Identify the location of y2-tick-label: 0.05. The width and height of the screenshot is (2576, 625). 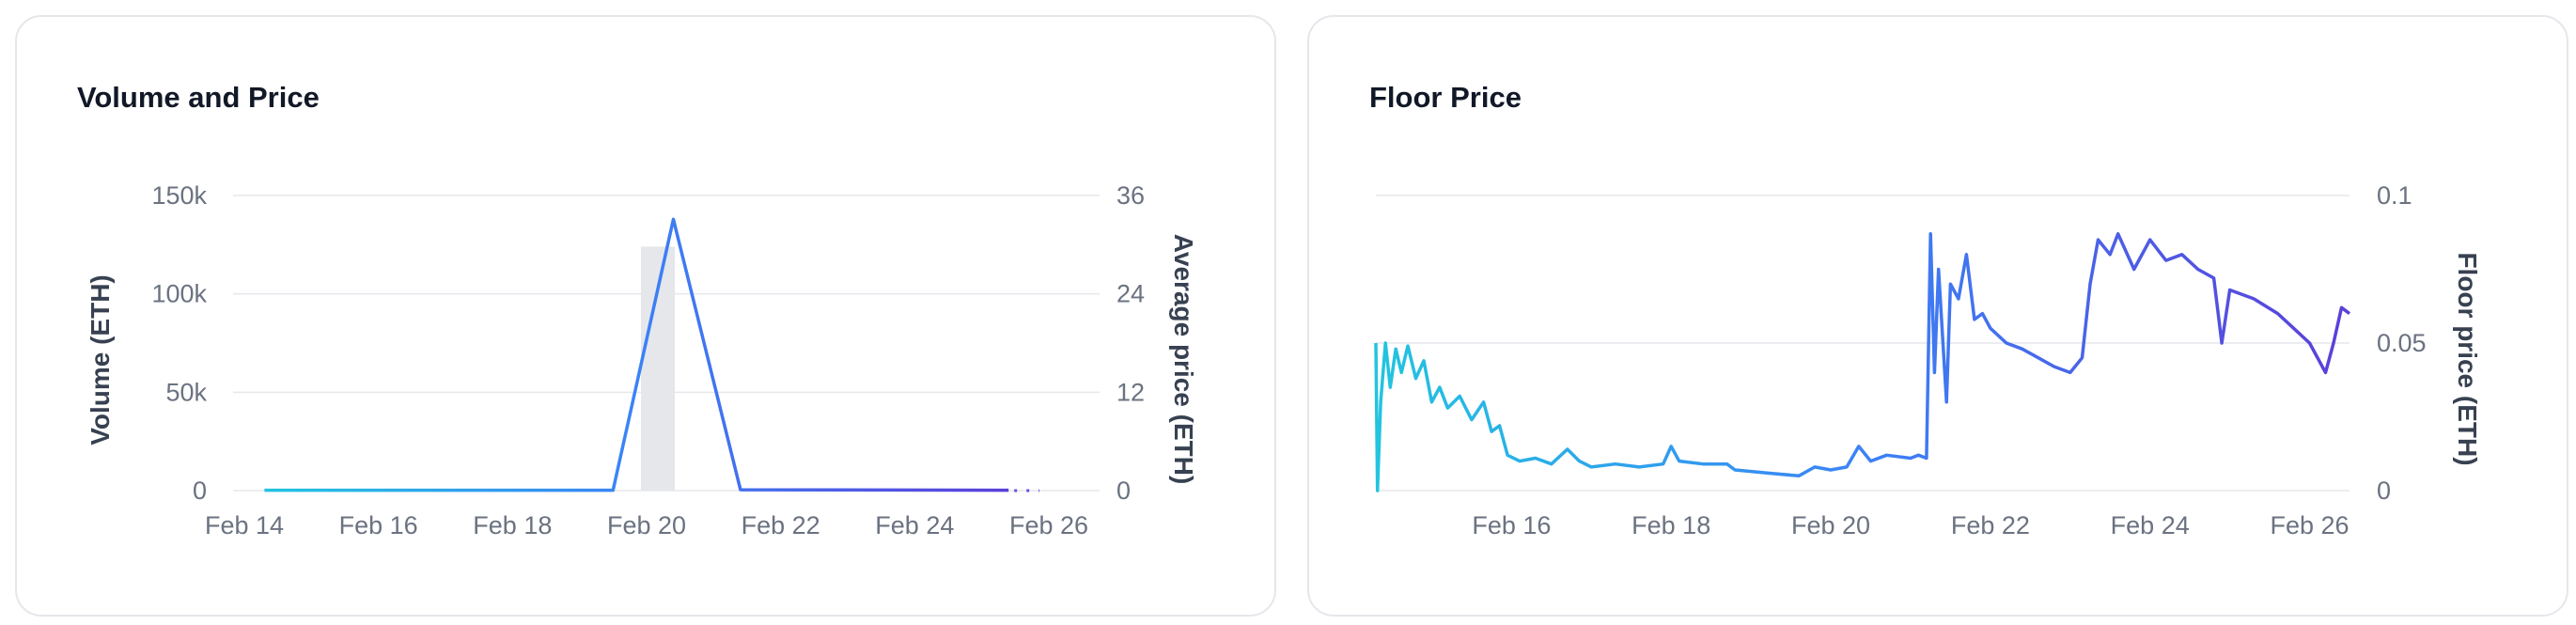
(2402, 343).